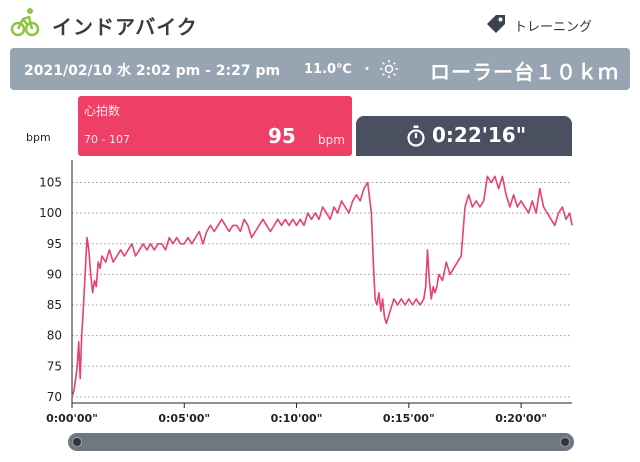 This screenshot has height=462, width=640. I want to click on heart-rate-label: 心拍数, so click(102, 111).